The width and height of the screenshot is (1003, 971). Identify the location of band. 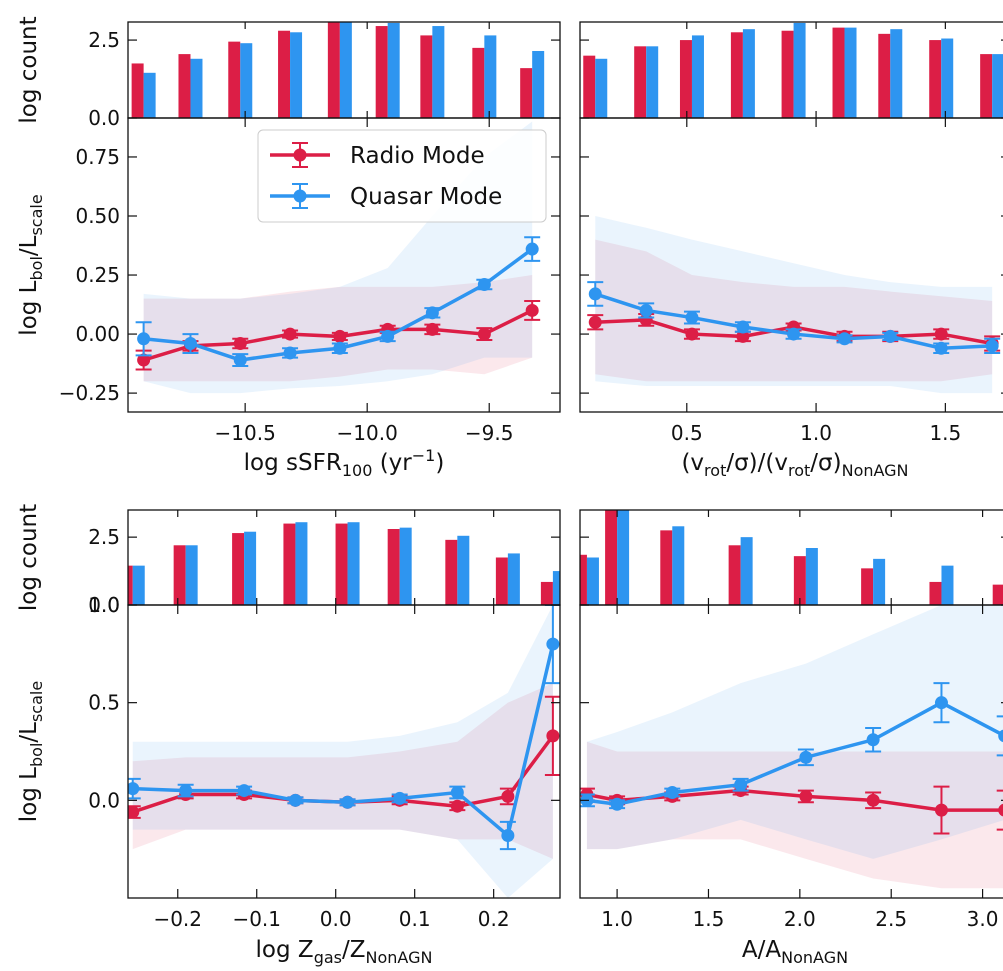
(794, 815).